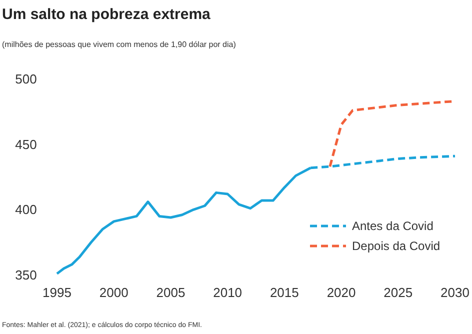  What do you see at coordinates (119, 44) in the screenshot?
I see `chart-subtitle: (milhões de pessoas que vivem com menos de 1,90 dólar por dia)` at bounding box center [119, 44].